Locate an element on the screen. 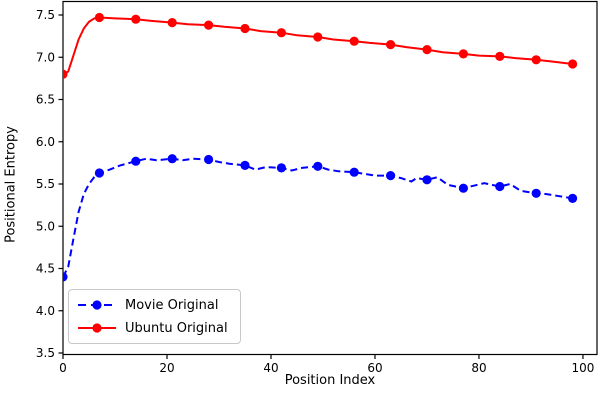 The width and height of the screenshot is (604, 400). legend-item-movie-original: Movie Original is located at coordinates (153, 305).